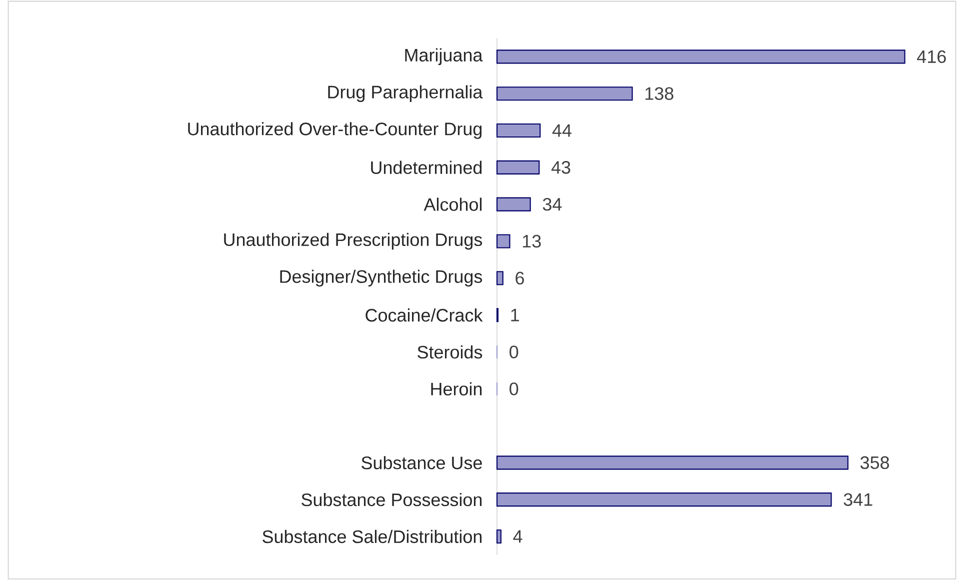  What do you see at coordinates (426, 167) in the screenshot?
I see `y-tick-label: Undetermined` at bounding box center [426, 167].